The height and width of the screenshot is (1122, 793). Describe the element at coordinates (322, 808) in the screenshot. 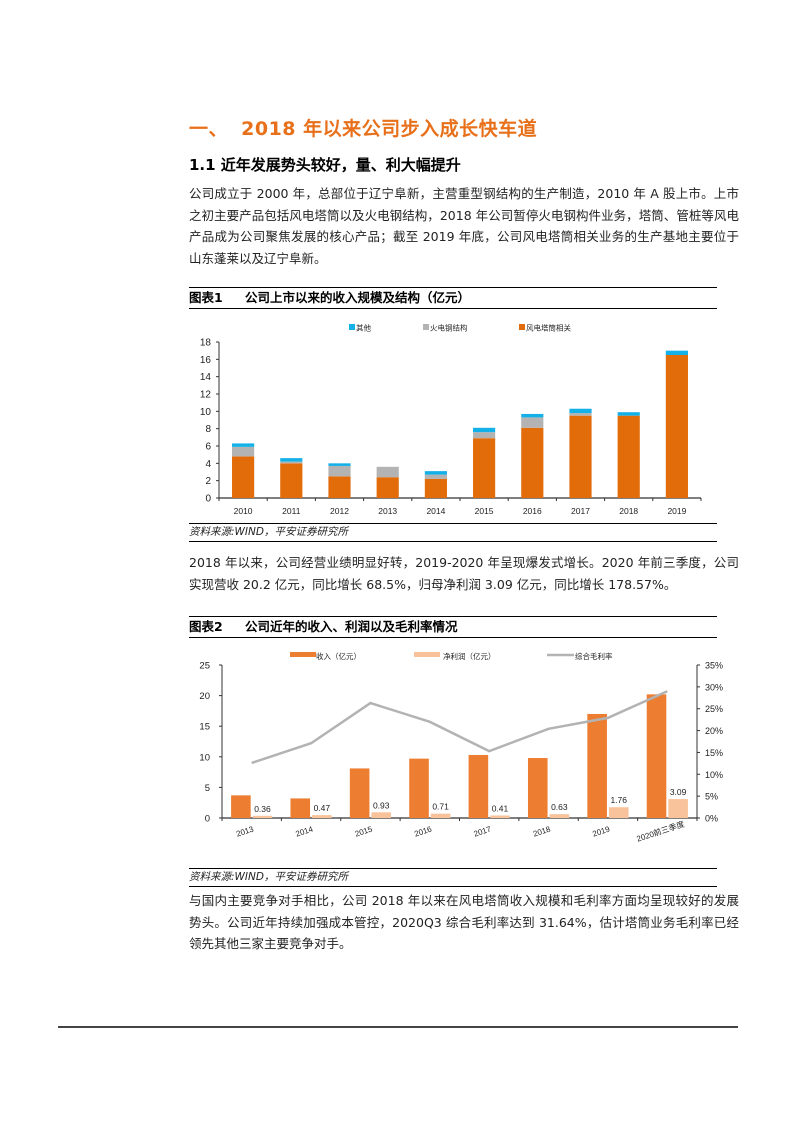

I see `net-profit-label: 0.47` at that location.